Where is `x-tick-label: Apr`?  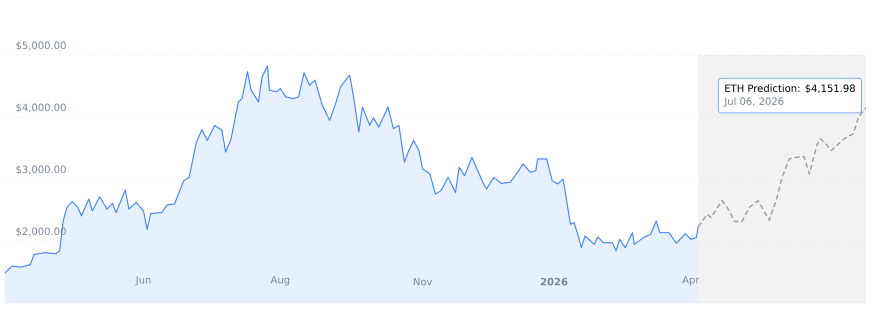
x-tick-label: Apr is located at coordinates (691, 281).